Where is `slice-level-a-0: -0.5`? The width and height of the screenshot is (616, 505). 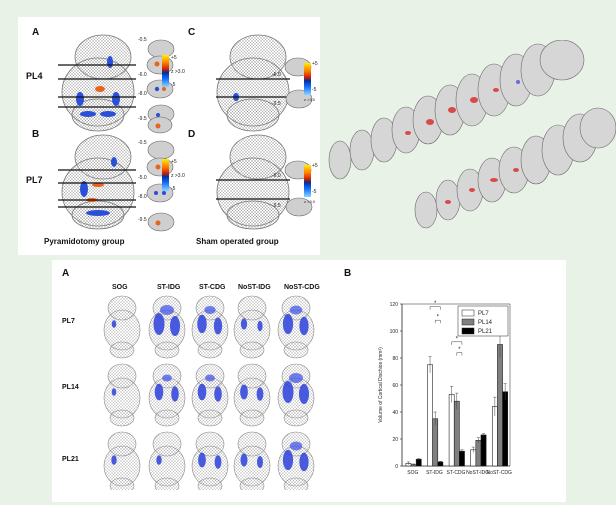 slice-level-a-0: -0.5 is located at coordinates (142, 40).